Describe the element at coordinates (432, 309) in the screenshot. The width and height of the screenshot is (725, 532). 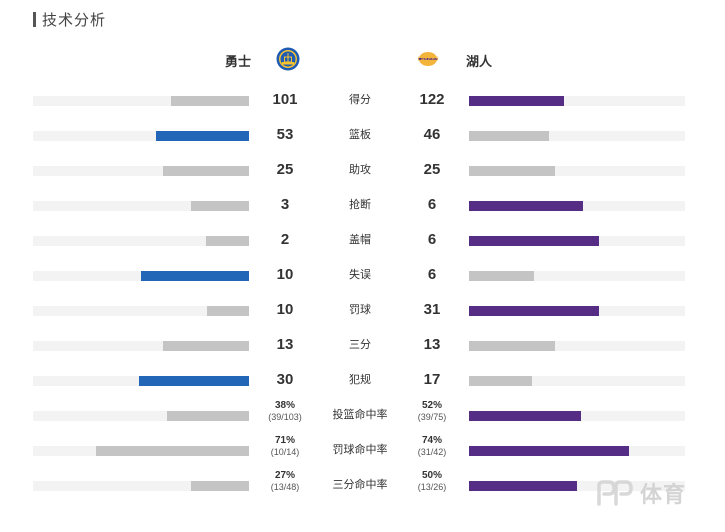
I see `lakers-stat-value: 31` at that location.